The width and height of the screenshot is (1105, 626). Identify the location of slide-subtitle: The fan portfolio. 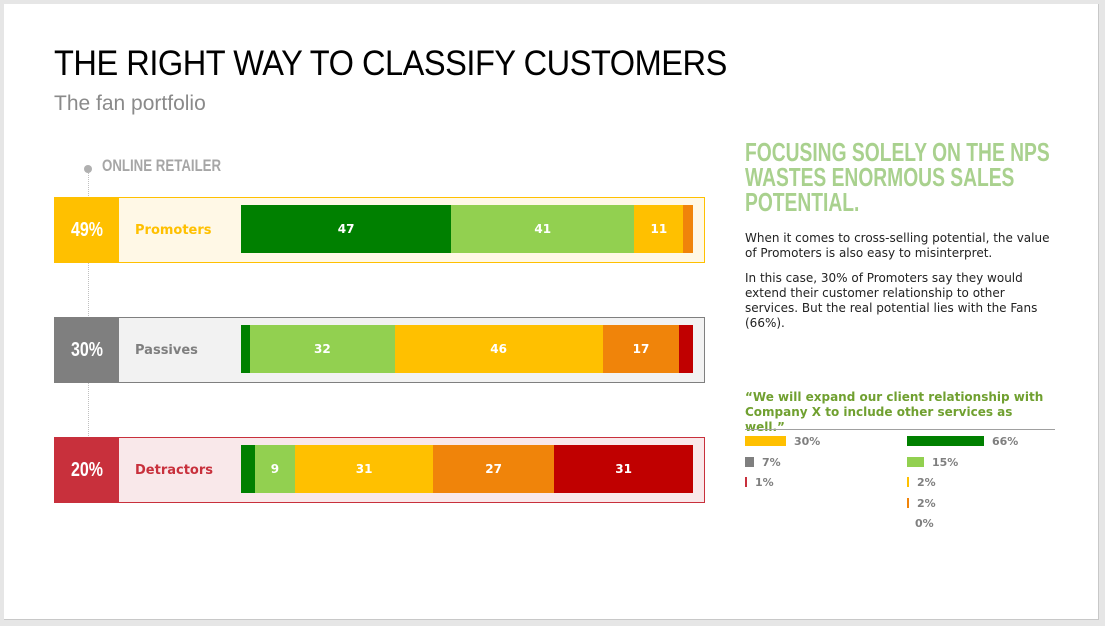
(130, 103).